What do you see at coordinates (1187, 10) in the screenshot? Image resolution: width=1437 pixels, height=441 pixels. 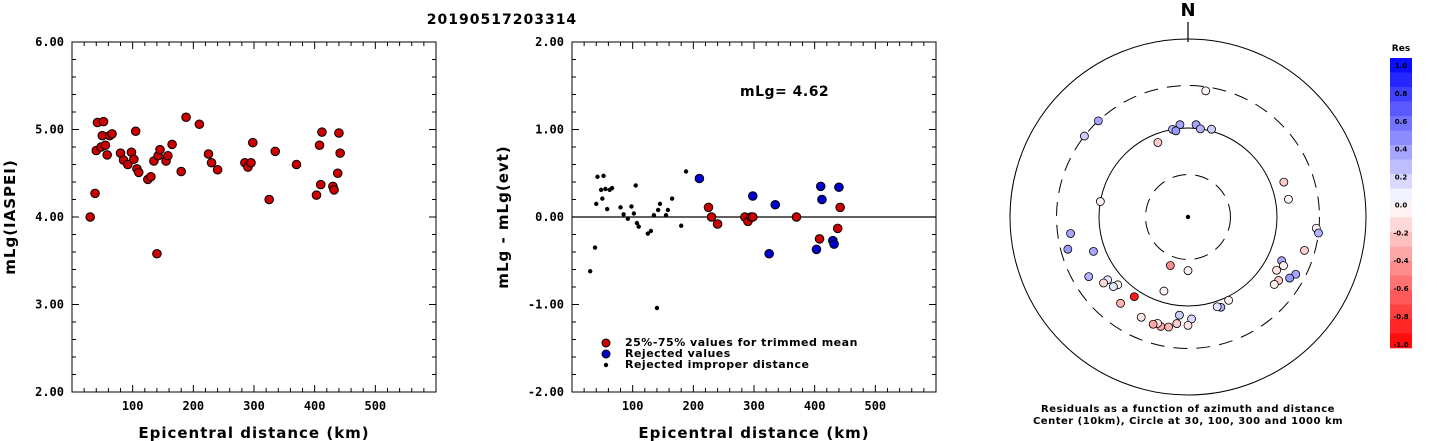 I see `north-label: N` at bounding box center [1187, 10].